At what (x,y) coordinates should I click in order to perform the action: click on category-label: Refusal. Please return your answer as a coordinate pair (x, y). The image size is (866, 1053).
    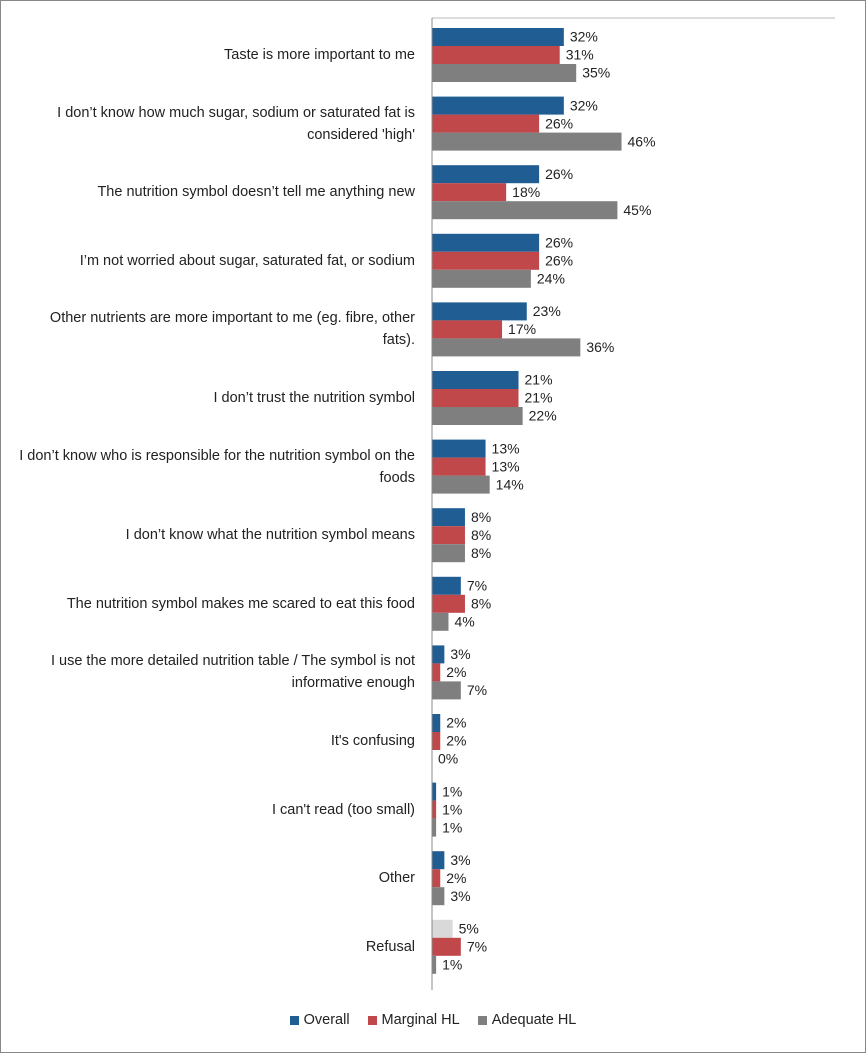
    Looking at the image, I should click on (390, 946).